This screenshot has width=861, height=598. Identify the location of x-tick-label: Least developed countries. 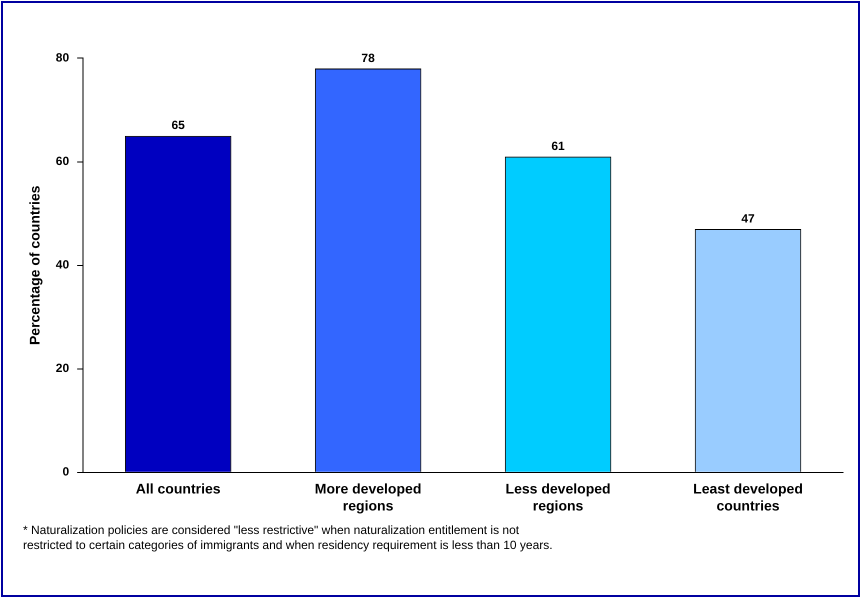
(748, 497).